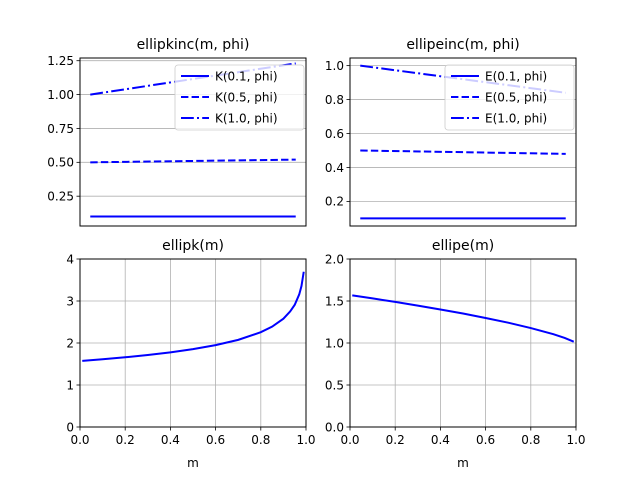 The height and width of the screenshot is (480, 640). What do you see at coordinates (334, 168) in the screenshot?
I see `y-tick-label: 0.4` at bounding box center [334, 168].